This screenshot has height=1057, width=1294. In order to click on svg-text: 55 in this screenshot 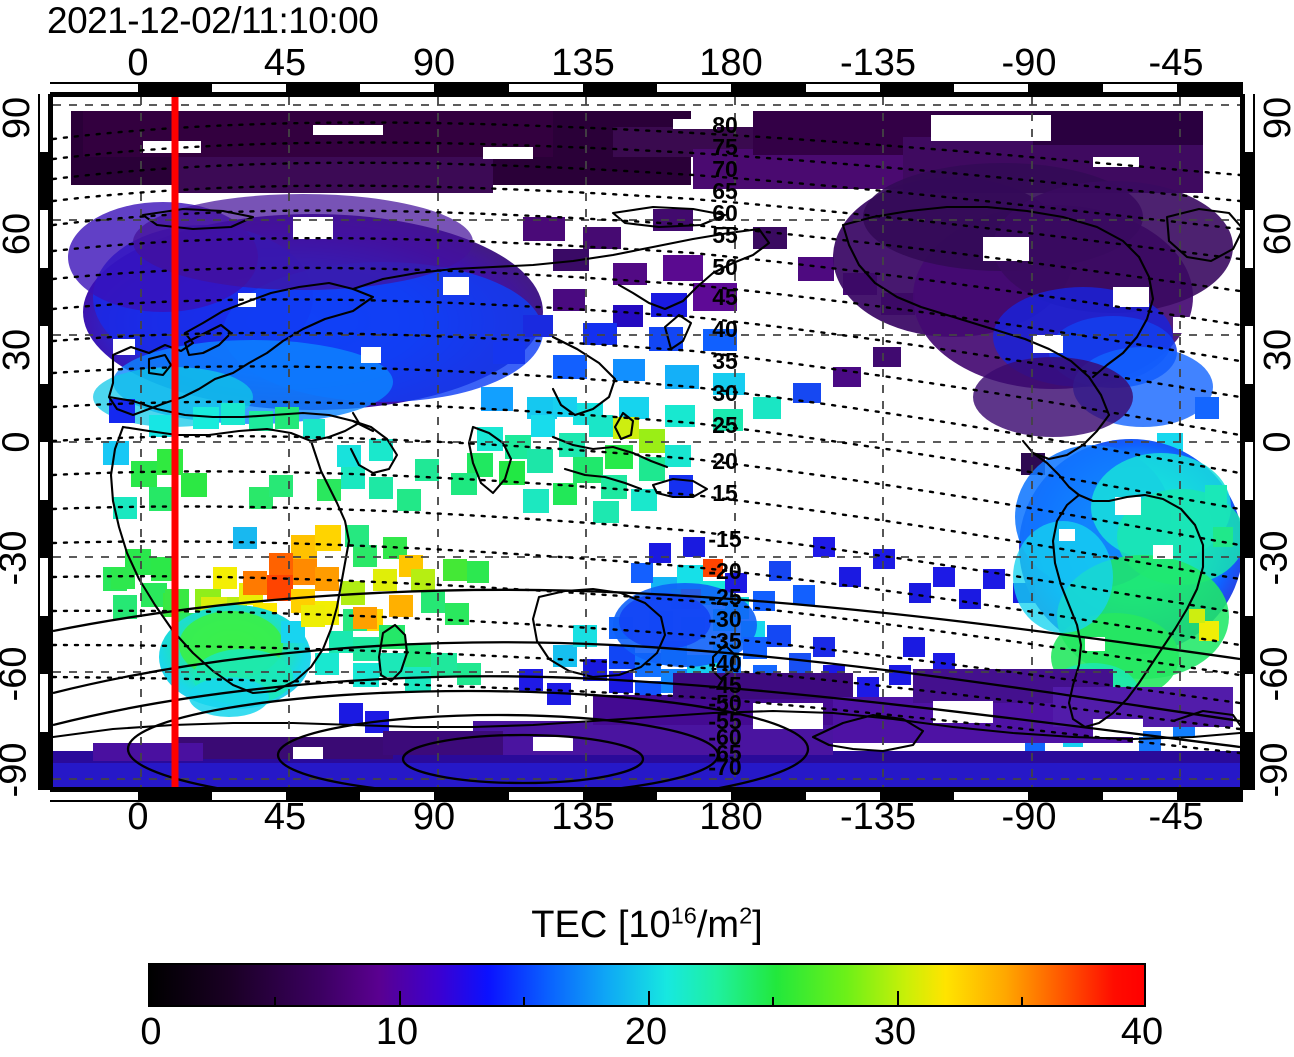, I will do `click(725, 235)`.